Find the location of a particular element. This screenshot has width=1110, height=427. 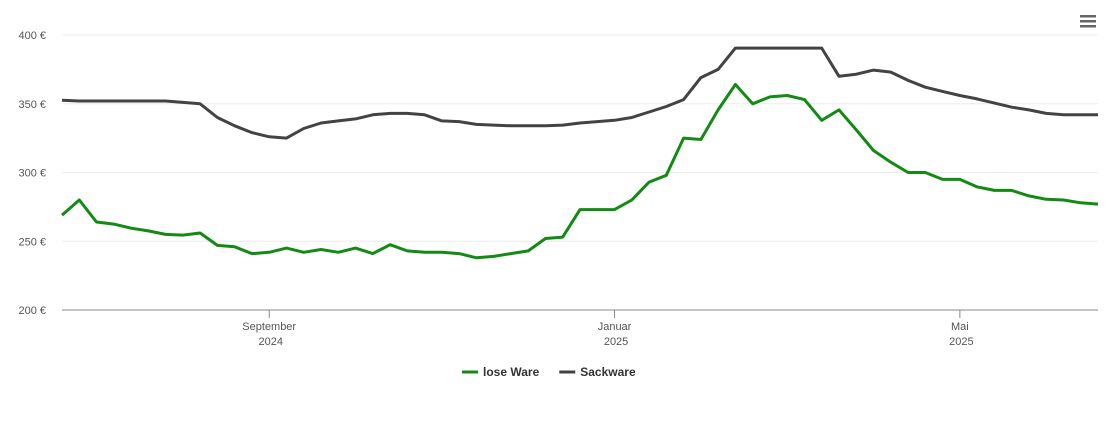

y-tick-label: 400 € is located at coordinates (32, 36).